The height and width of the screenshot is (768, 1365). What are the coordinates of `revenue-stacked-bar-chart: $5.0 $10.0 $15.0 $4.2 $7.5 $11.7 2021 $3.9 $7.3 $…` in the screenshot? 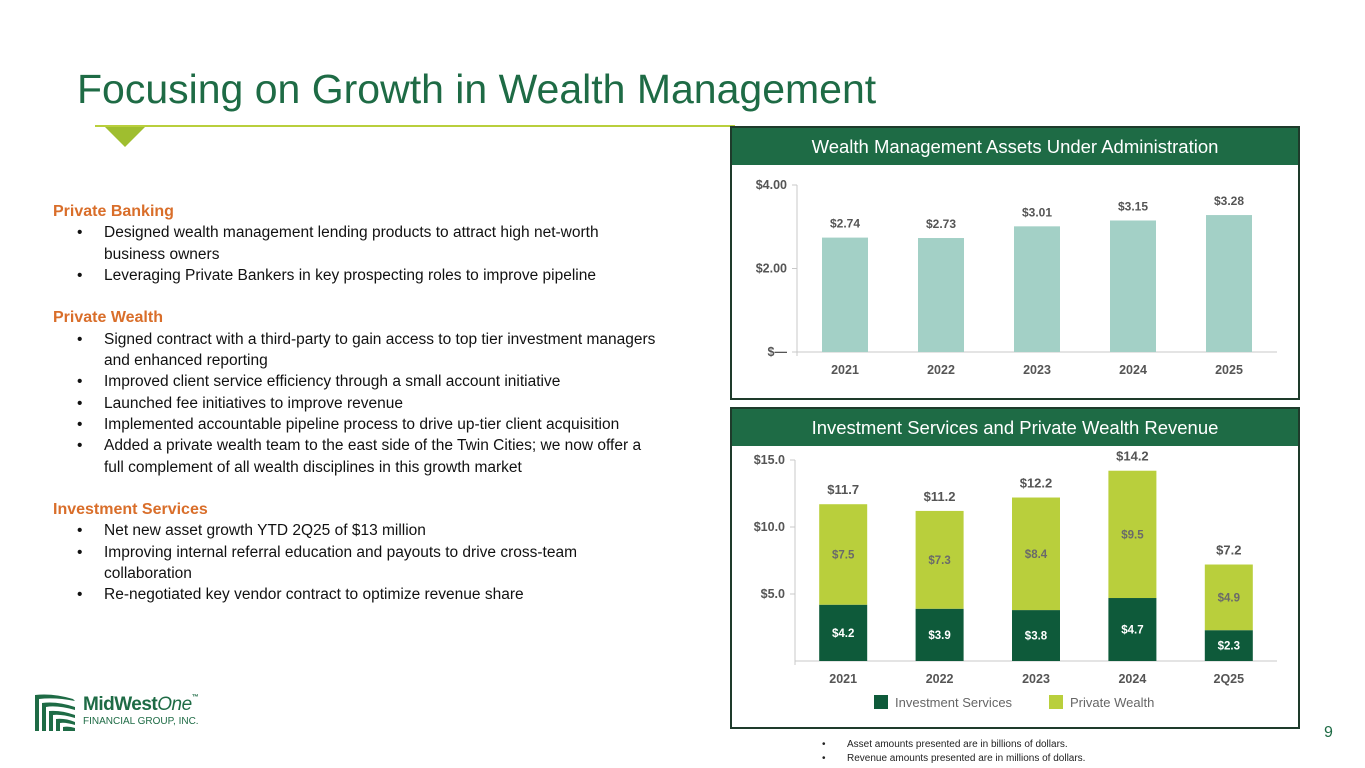 It's located at (1015, 579).